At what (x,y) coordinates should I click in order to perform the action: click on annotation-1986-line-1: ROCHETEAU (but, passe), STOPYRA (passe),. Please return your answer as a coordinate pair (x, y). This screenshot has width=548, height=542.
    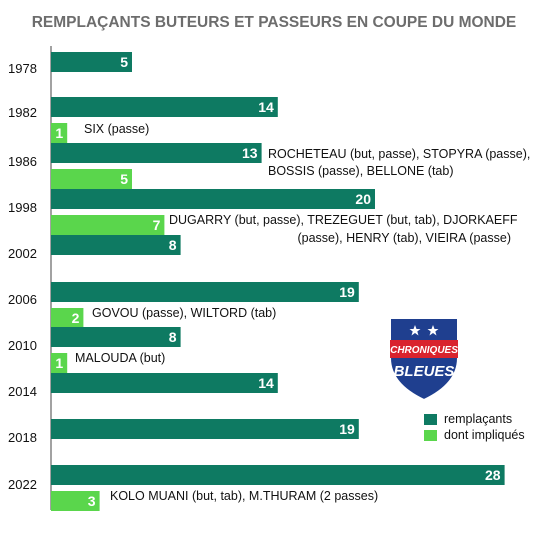
    Looking at the image, I should click on (399, 154).